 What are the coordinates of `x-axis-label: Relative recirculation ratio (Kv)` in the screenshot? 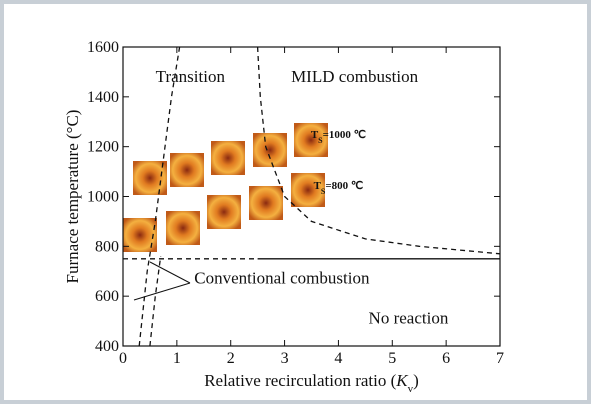 It's located at (311, 383).